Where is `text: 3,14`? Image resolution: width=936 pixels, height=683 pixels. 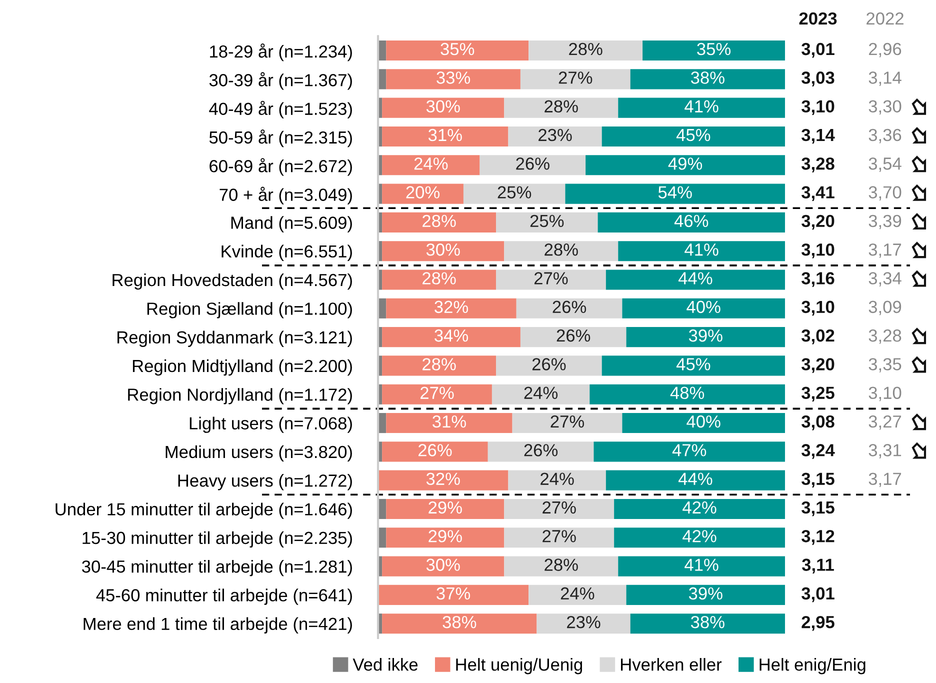
text: 3,14 is located at coordinates (818, 136).